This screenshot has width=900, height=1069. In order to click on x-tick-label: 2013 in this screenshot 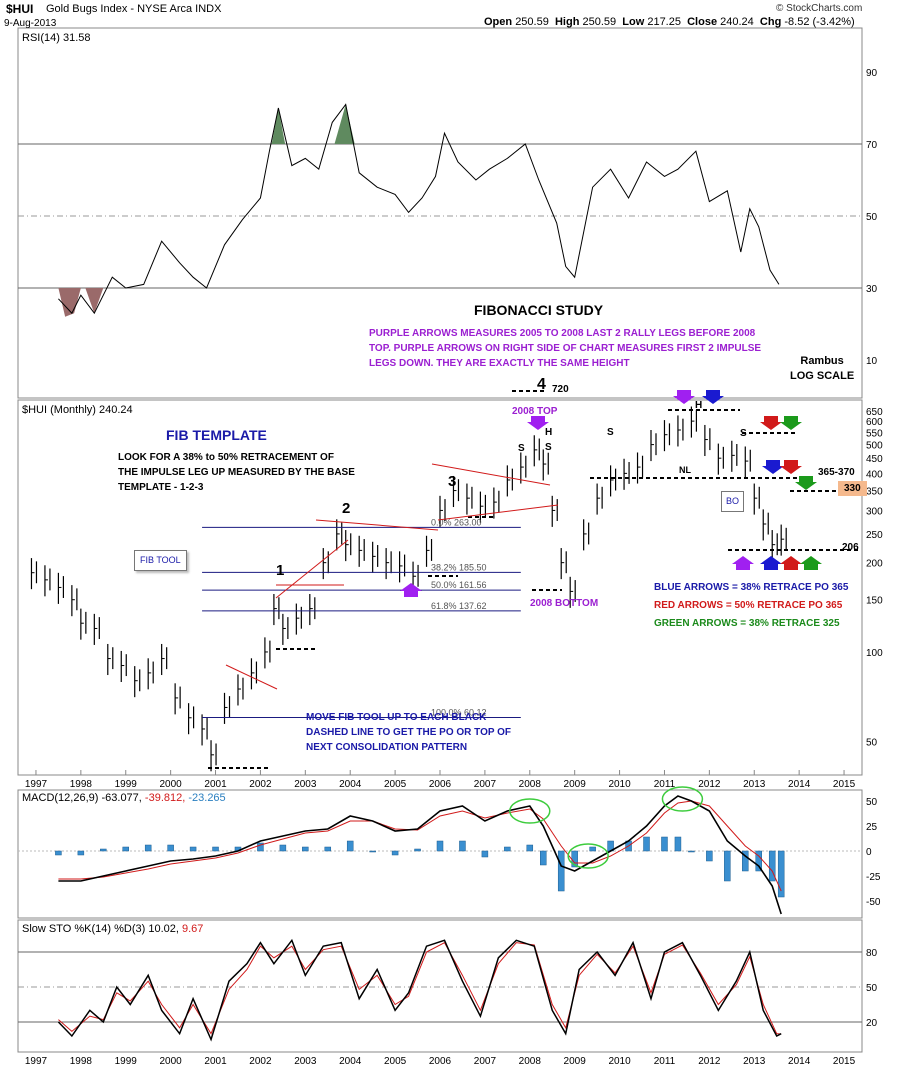, I will do `click(754, 1061)`.